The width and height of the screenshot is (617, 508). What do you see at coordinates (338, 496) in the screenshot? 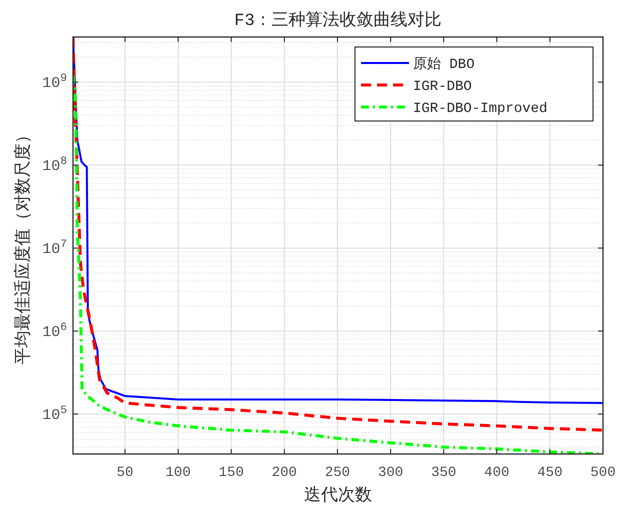
I see `x-axis-title: 迭代次数` at bounding box center [338, 496].